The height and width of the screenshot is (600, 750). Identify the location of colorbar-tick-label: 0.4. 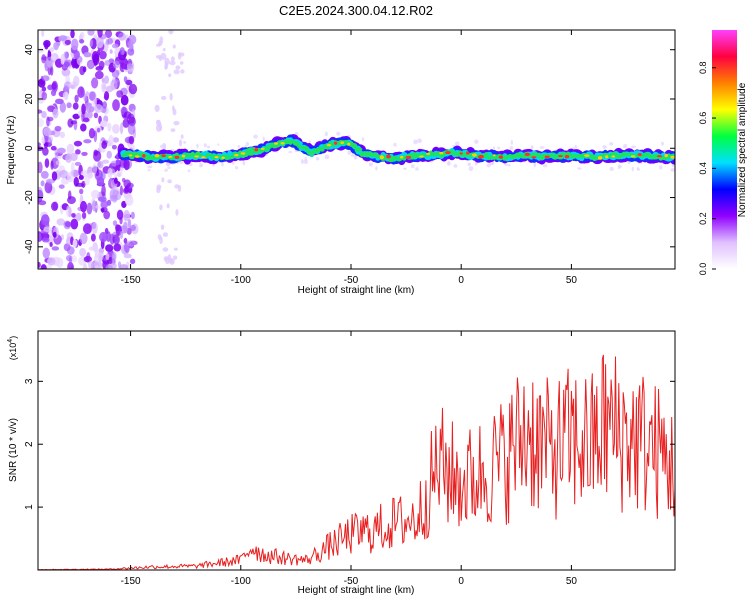
(703, 168).